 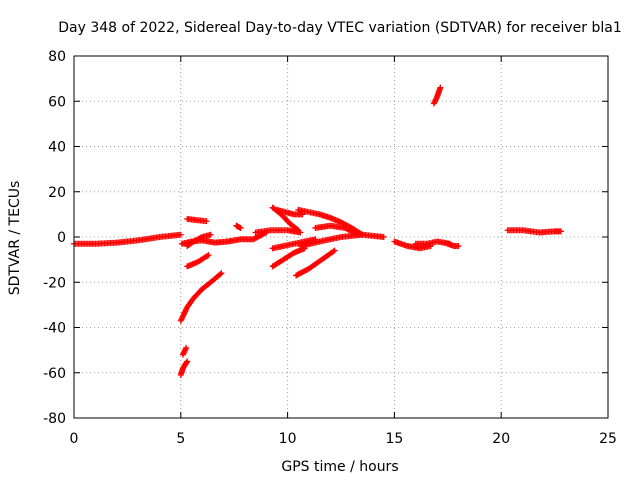 I want to click on y-tick-label: 80, so click(x=57, y=57).